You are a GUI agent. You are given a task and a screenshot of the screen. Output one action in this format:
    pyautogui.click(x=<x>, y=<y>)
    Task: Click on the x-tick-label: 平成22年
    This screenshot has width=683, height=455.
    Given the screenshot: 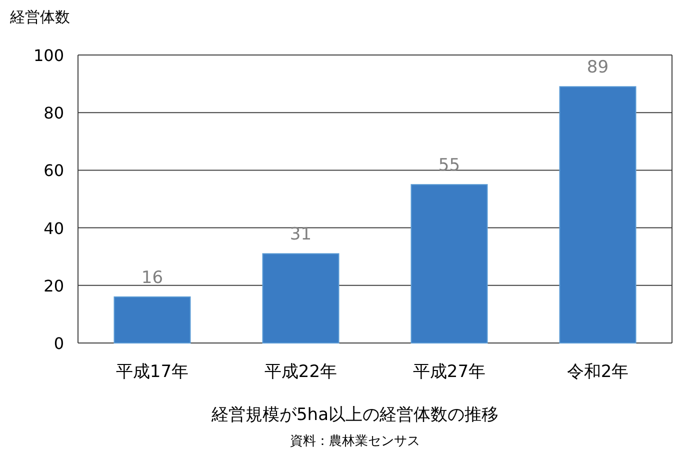 What is the action you would take?
    pyautogui.click(x=301, y=372)
    